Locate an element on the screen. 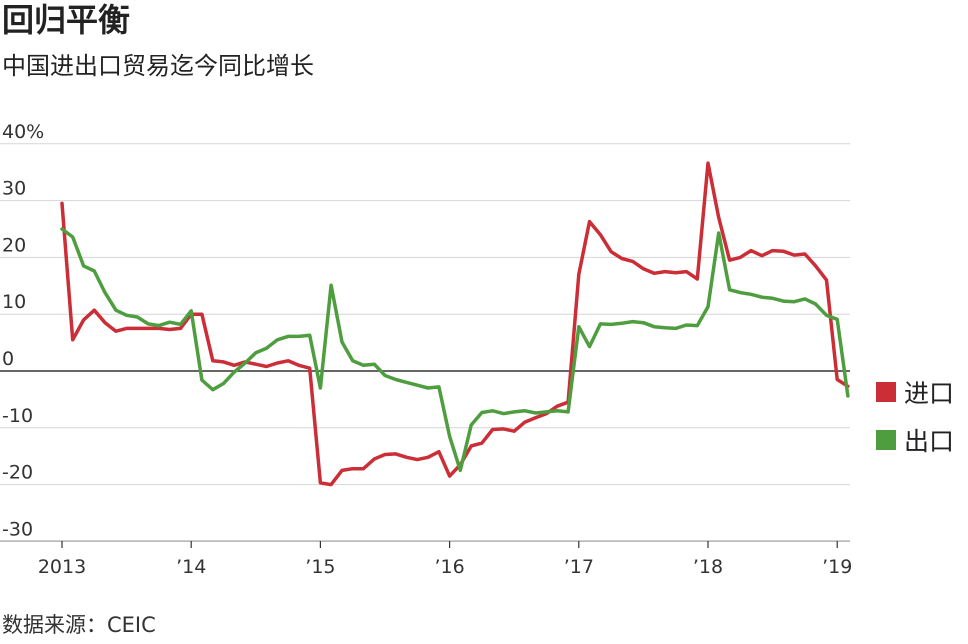 The height and width of the screenshot is (644, 968). x-tick-label: ’19 is located at coordinates (837, 567).